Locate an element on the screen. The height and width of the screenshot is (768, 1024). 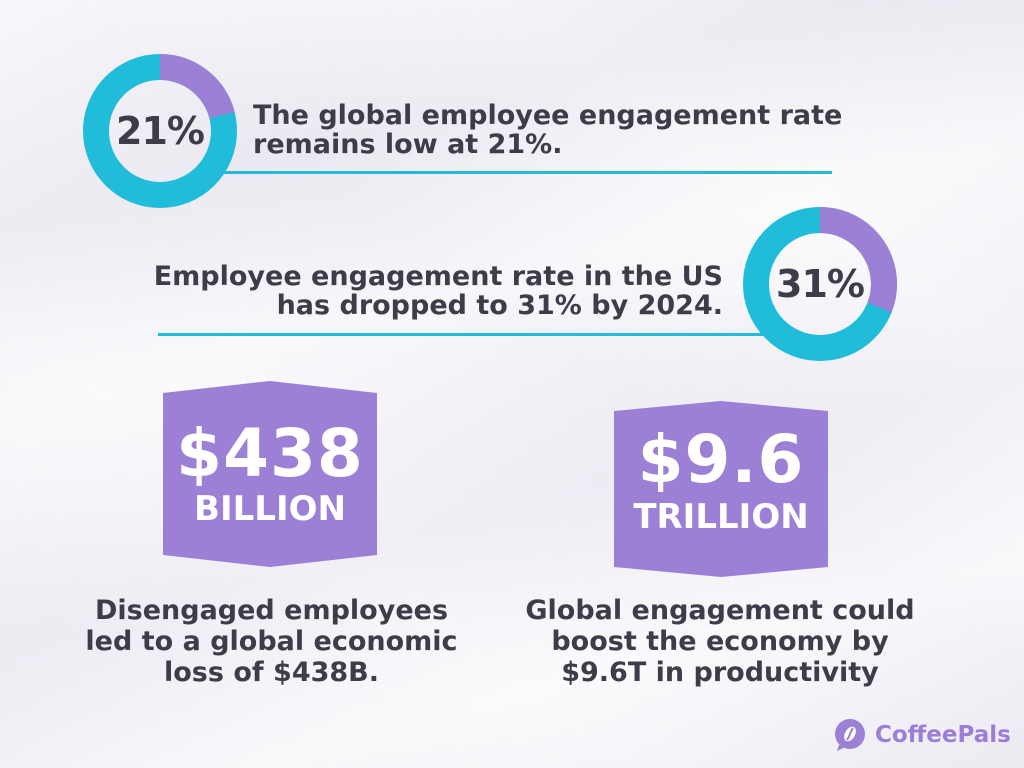
brand-name: CoffeePals is located at coordinates (943, 735).